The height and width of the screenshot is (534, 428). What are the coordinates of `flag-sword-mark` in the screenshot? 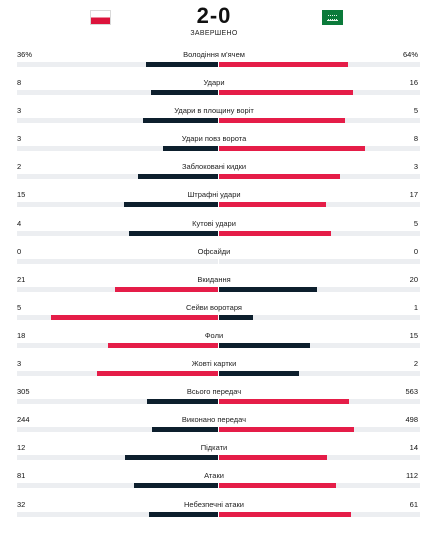 It's located at (332, 20).